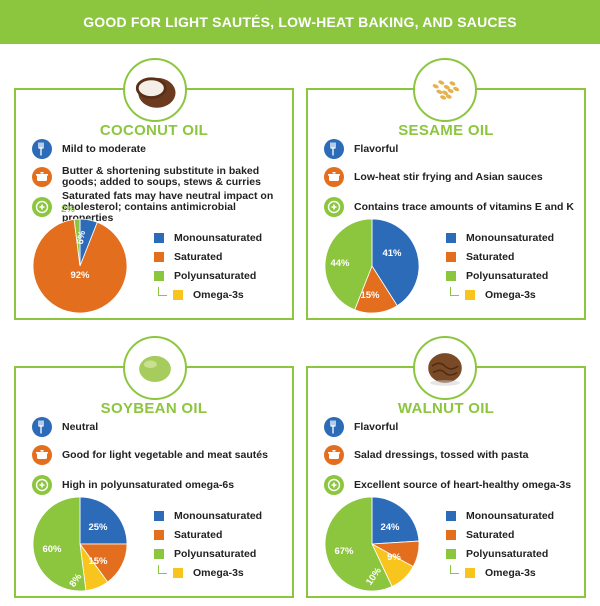  I want to click on pie-label: 6%, so click(81, 237).